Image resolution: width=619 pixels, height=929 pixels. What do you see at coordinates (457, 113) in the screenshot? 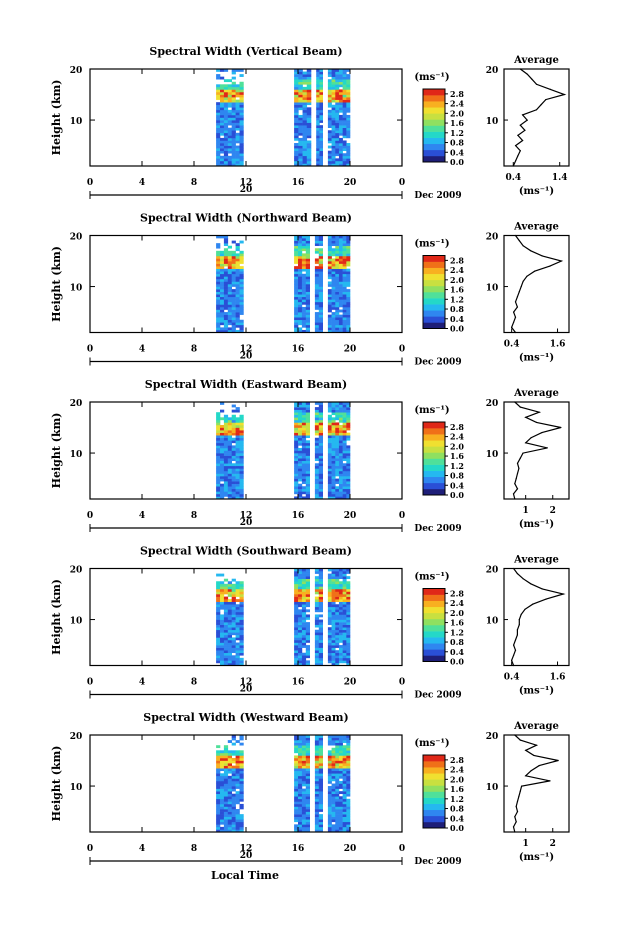
I see `colorbar-tick-label: 2.0` at bounding box center [457, 113].